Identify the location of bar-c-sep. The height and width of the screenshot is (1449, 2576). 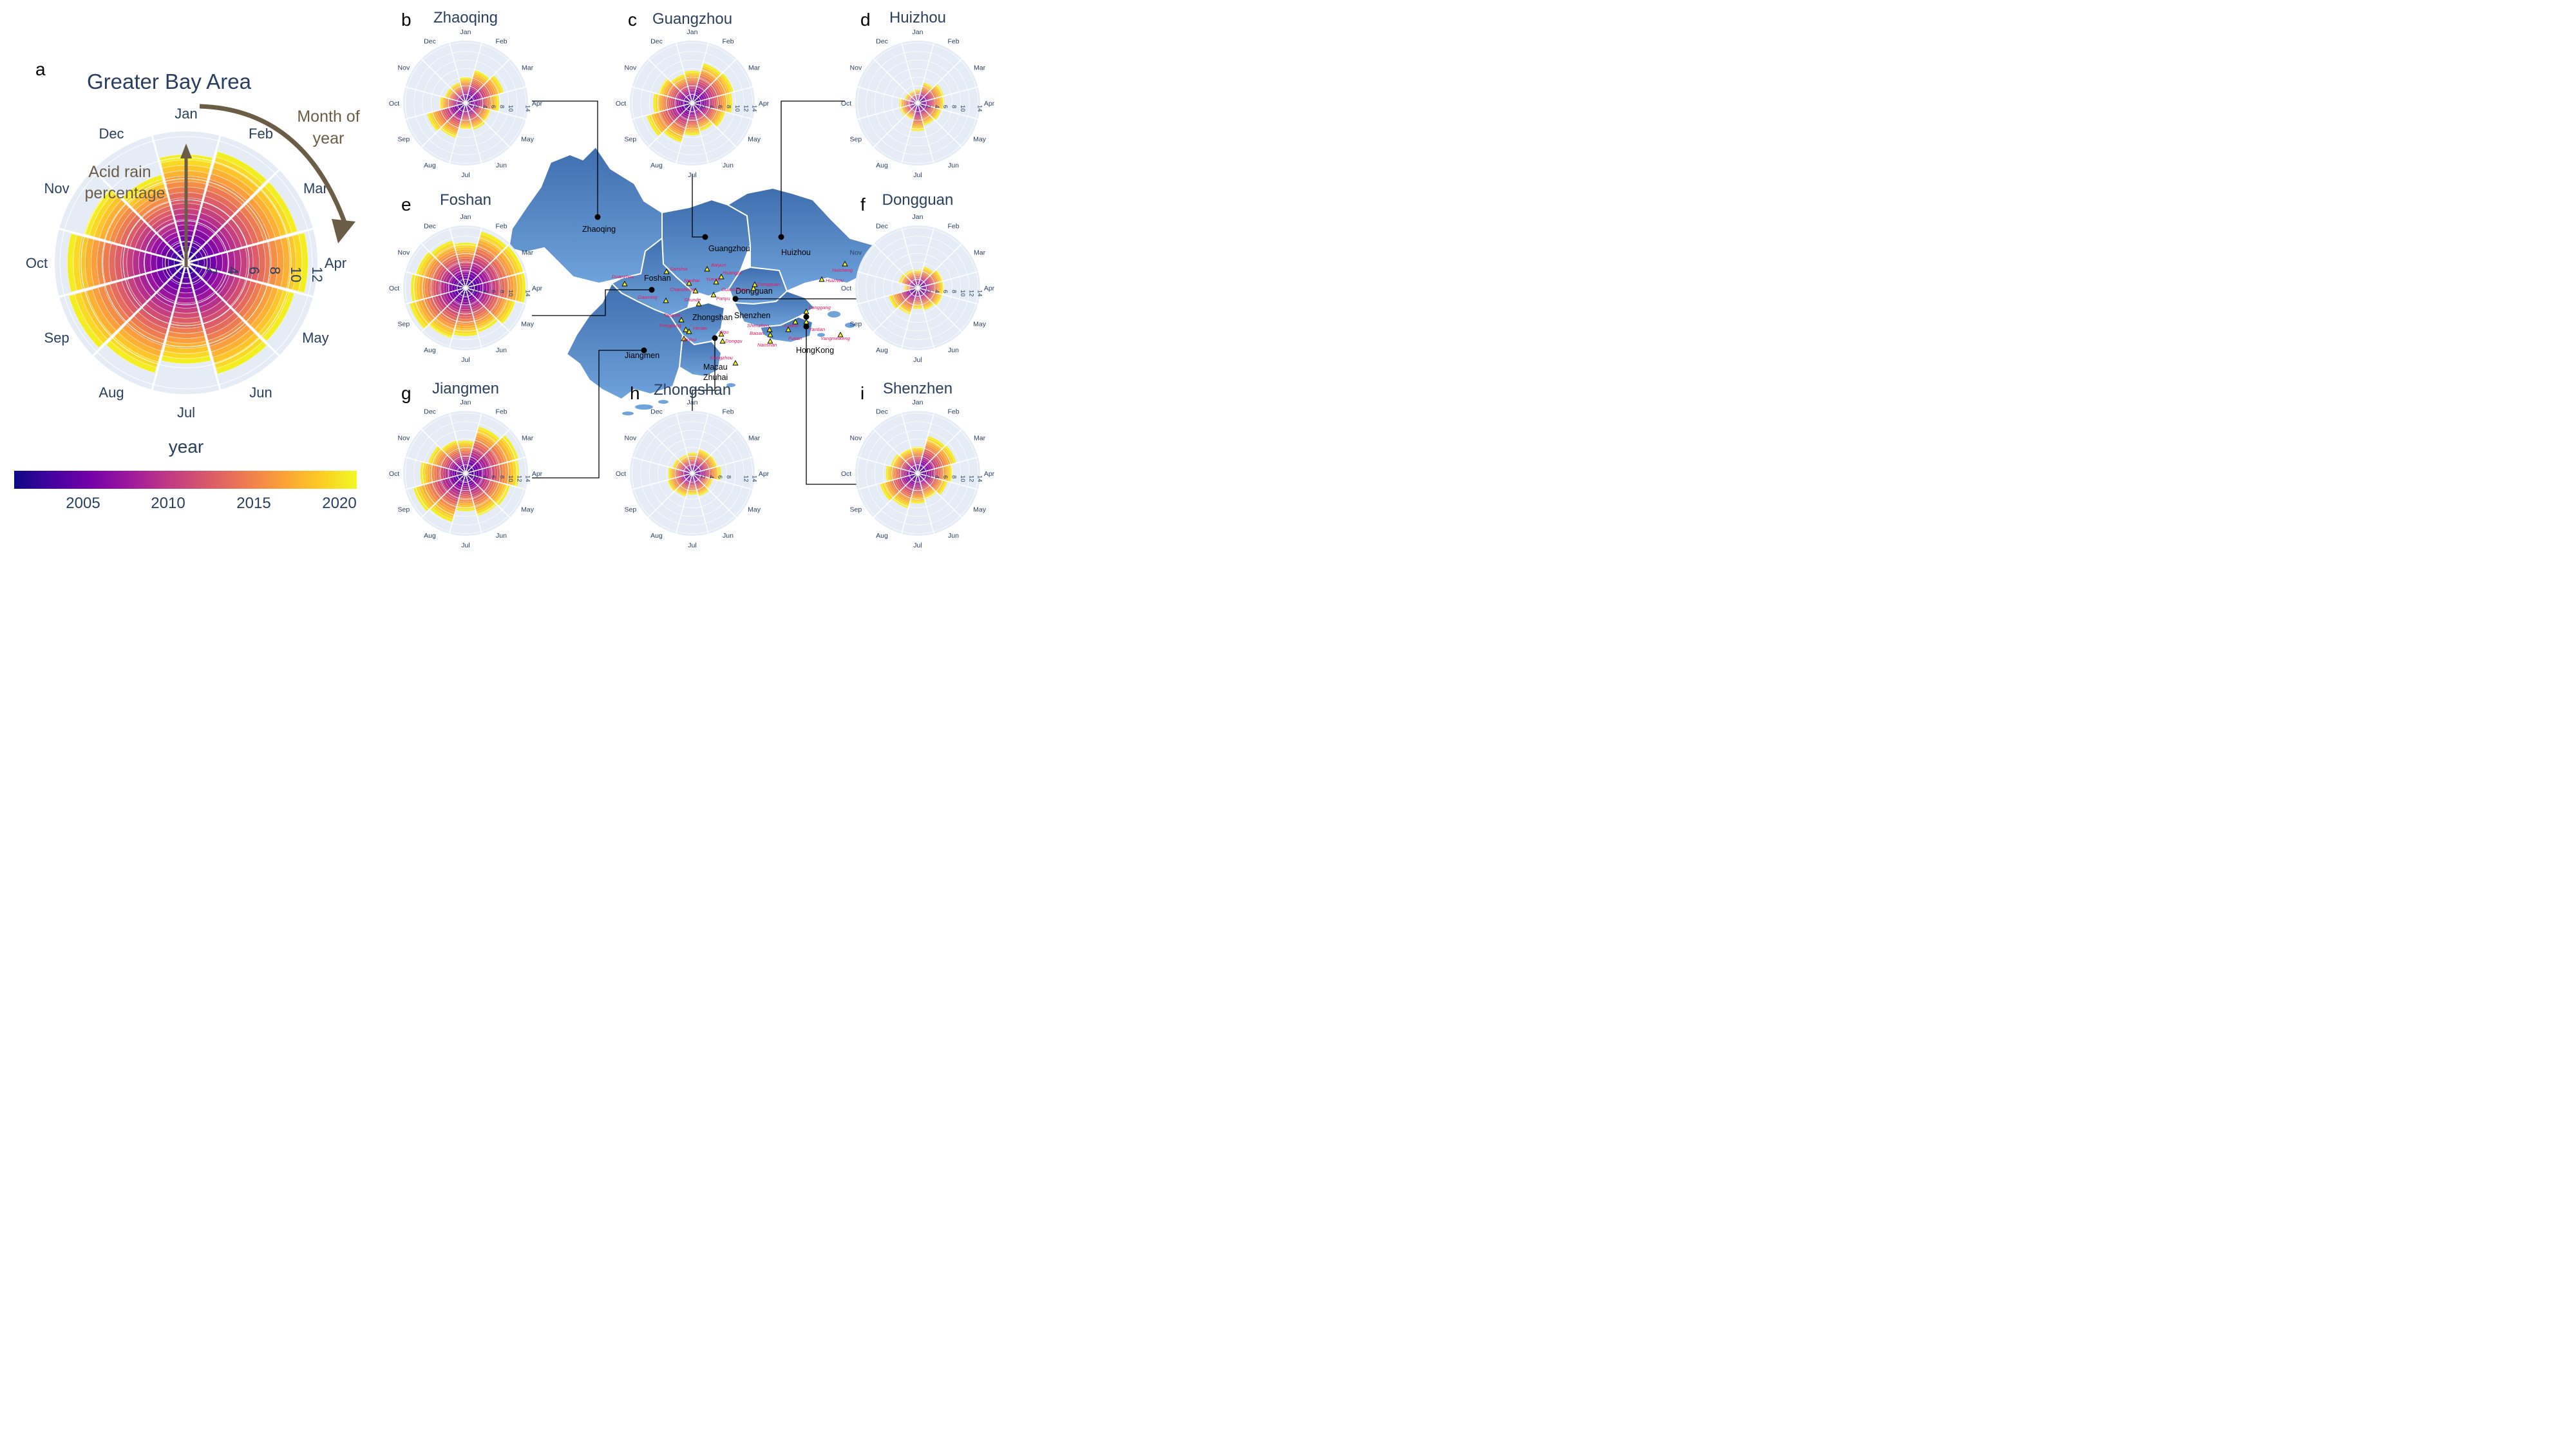
(669, 120).